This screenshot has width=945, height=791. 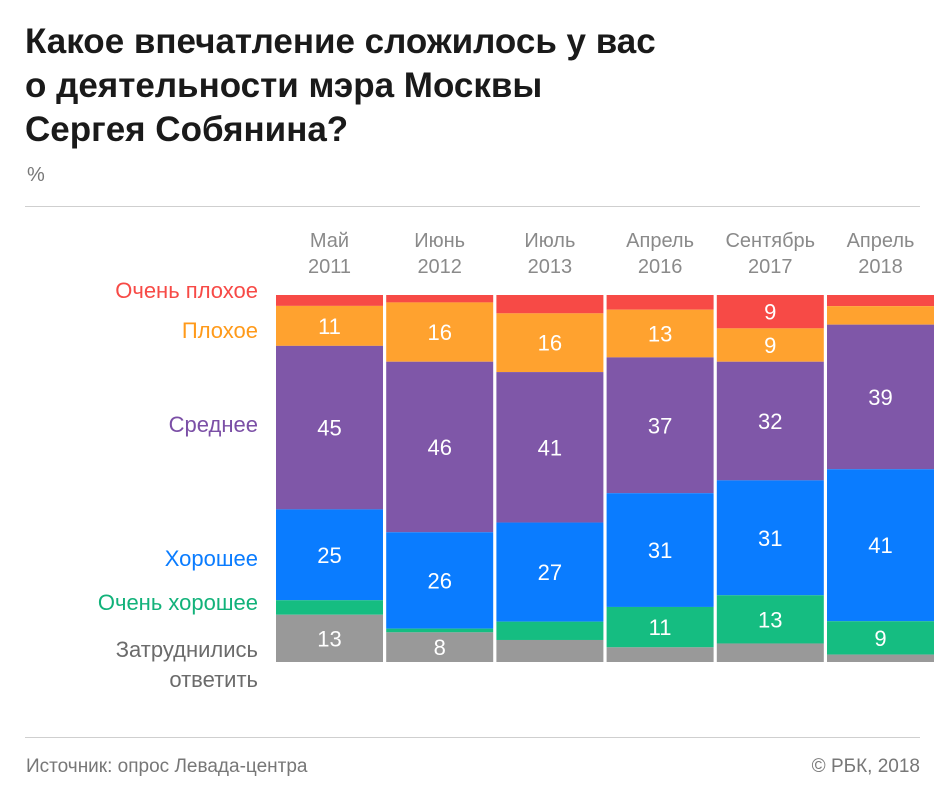 What do you see at coordinates (284, 85) in the screenshot?
I see `title-line-2: о деятельности мэра Москвы` at bounding box center [284, 85].